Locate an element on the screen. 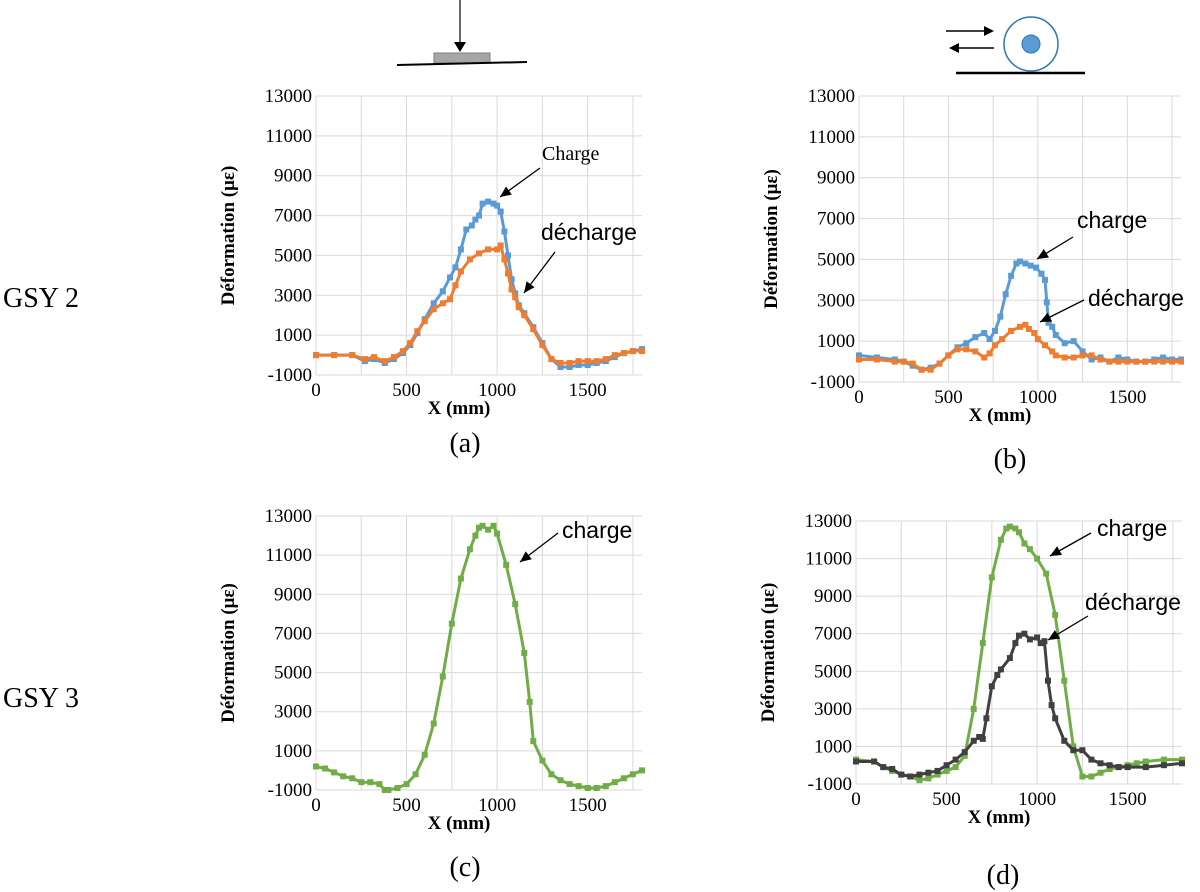  rolling-load-schematic is located at coordinates (1015, 45).